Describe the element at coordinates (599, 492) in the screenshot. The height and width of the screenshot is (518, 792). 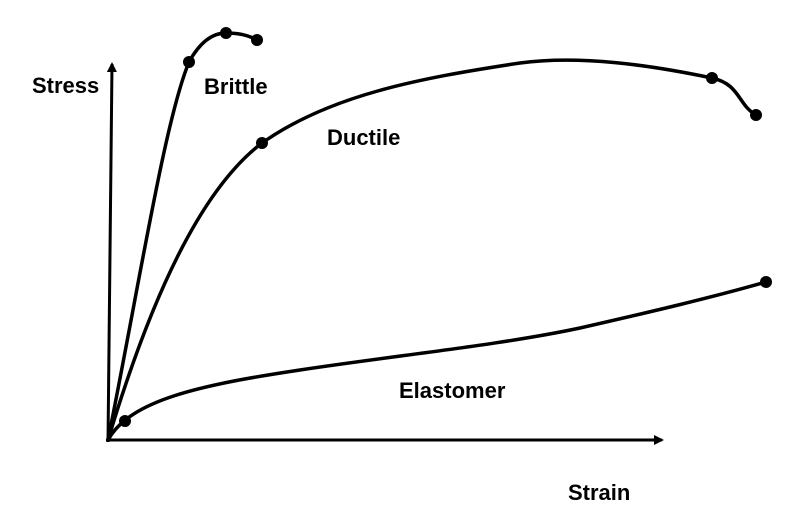
I see `x-axis-label: Strain` at that location.